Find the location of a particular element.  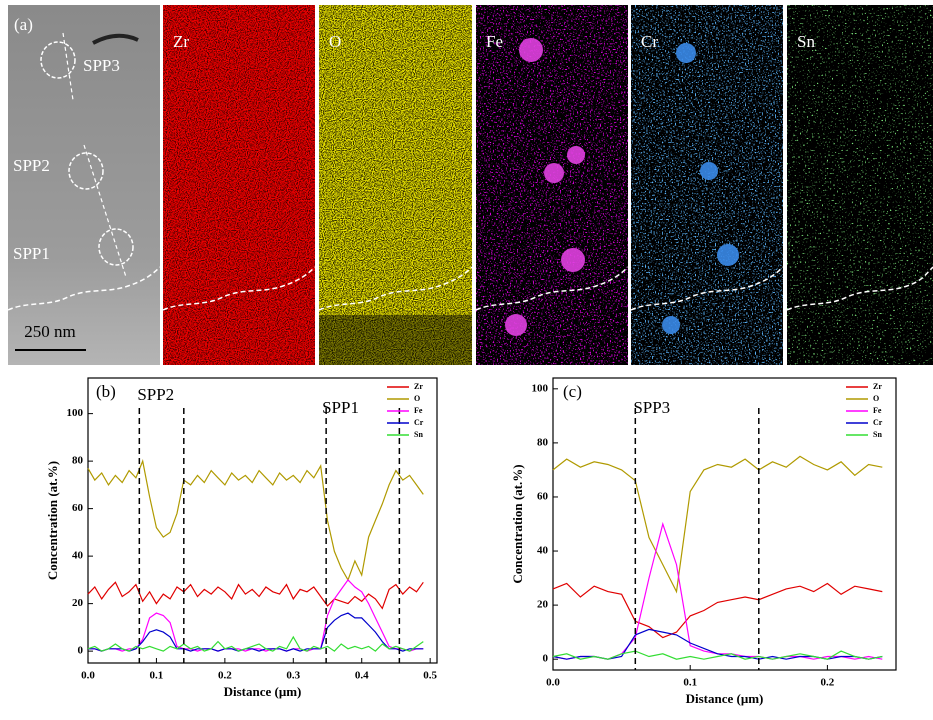

plot-frame is located at coordinates (262, 520).